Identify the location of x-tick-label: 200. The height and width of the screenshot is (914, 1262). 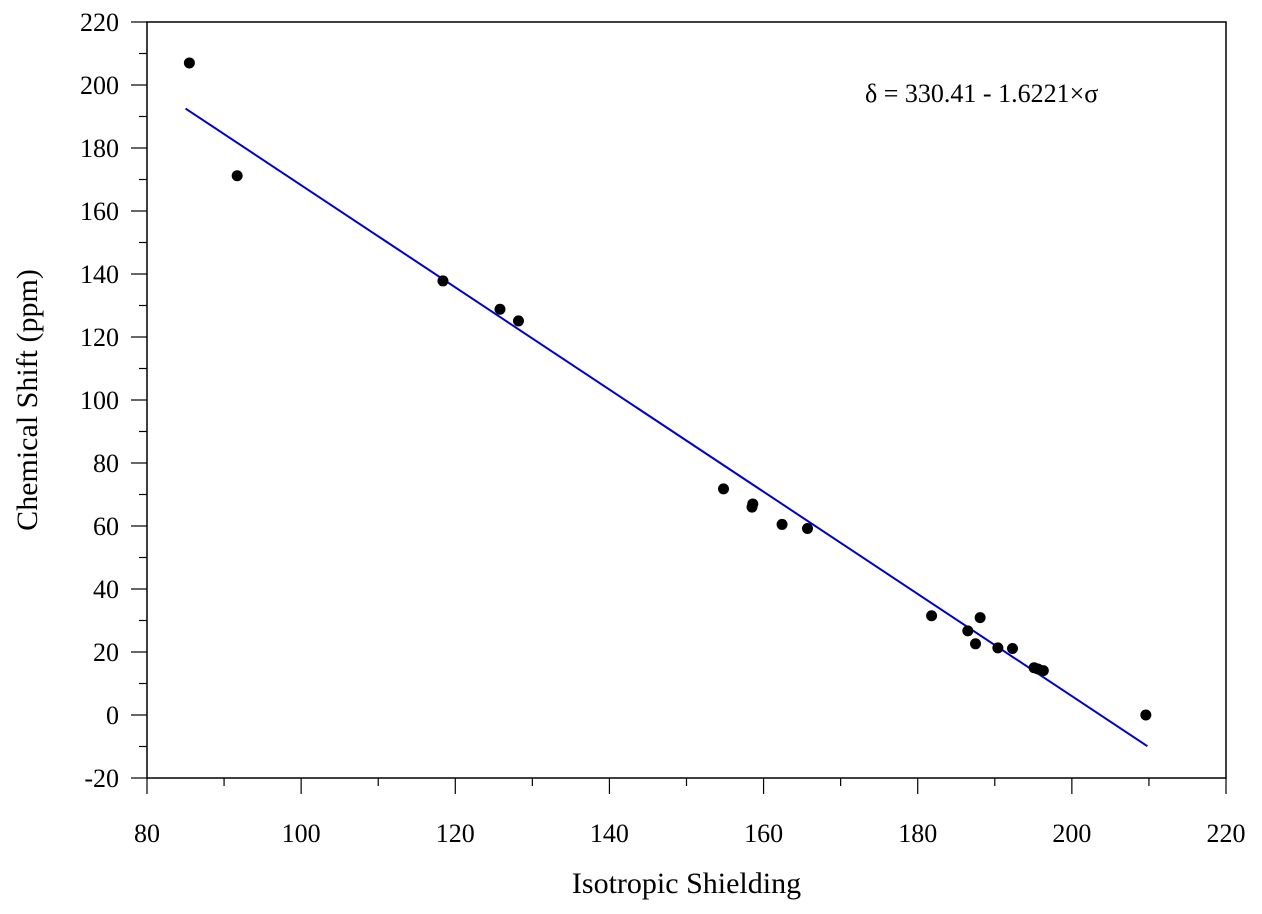
(1071, 833).